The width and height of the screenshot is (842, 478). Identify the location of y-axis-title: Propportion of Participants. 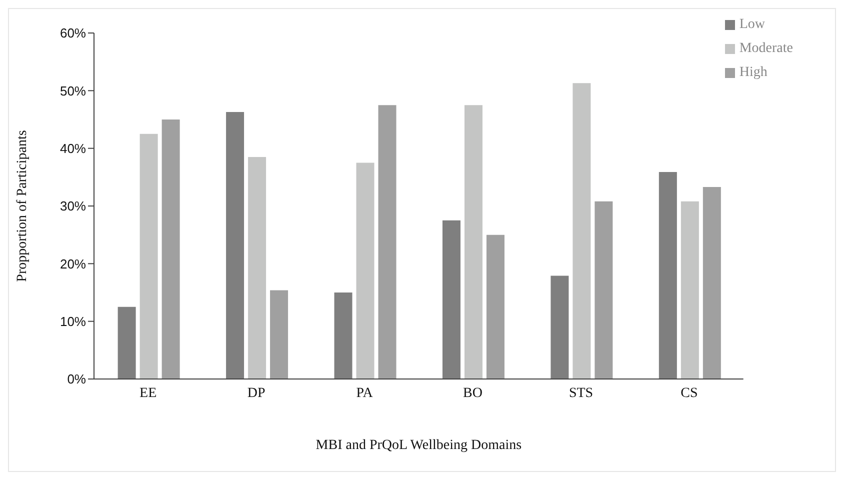
(22, 206).